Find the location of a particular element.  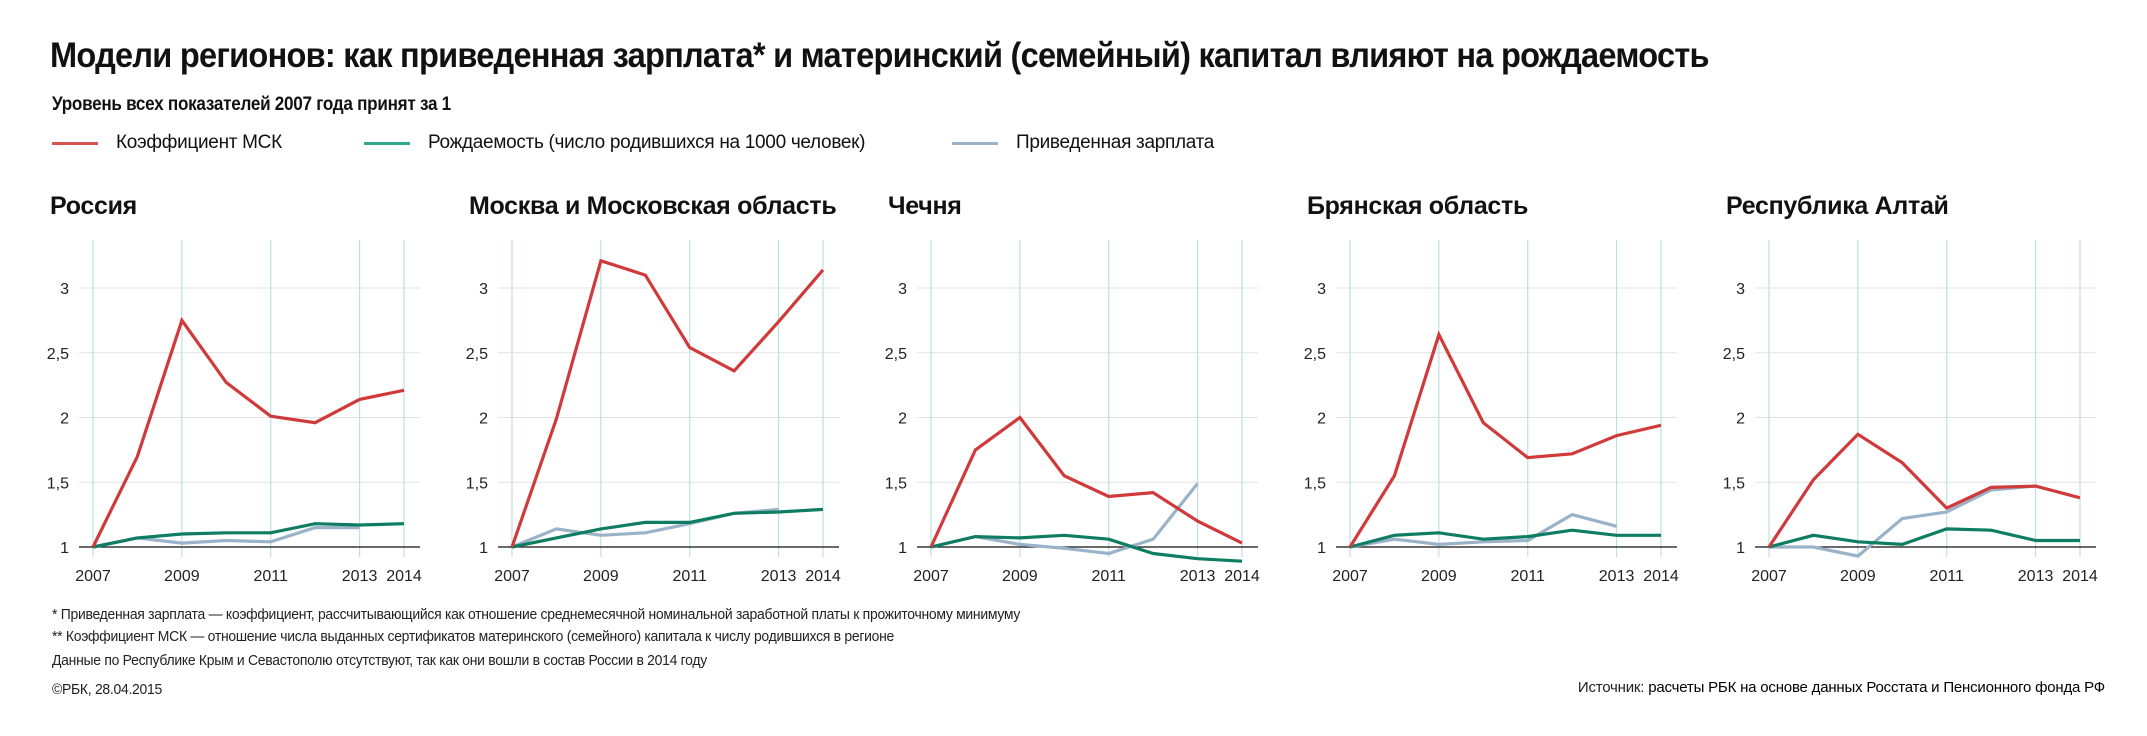

series-line-salary-altai is located at coordinates (1902, 521).